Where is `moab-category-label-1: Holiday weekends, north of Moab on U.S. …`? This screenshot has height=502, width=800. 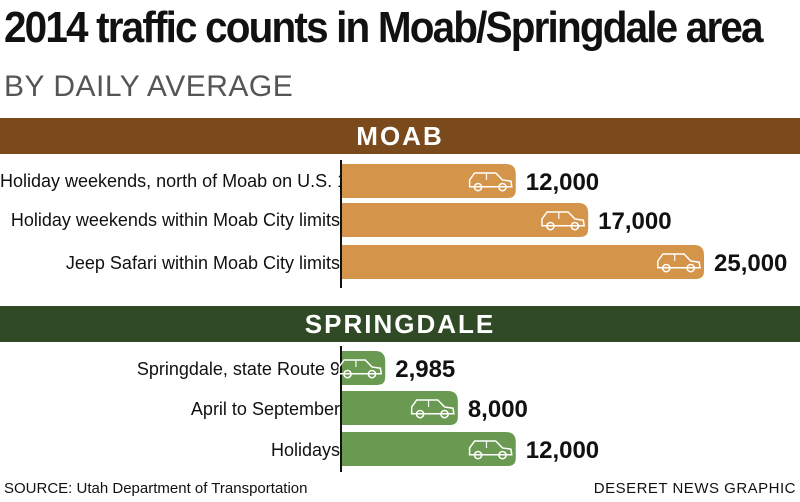
moab-category-label-1: Holiday weekends, north of Moab on U.S. … is located at coordinates (184, 181).